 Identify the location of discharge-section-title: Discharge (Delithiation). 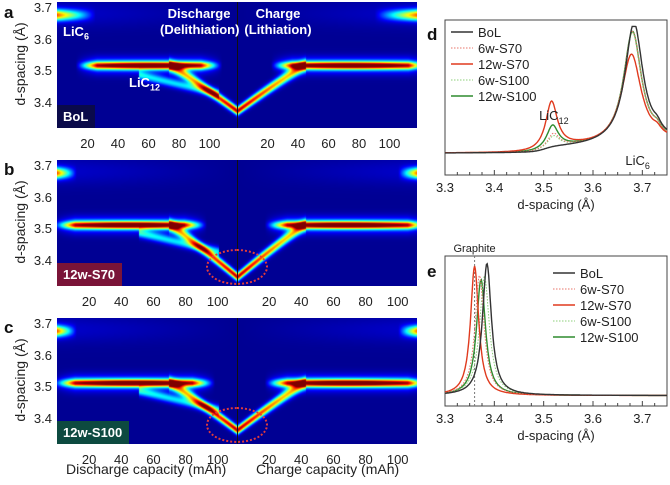
(200, 22).